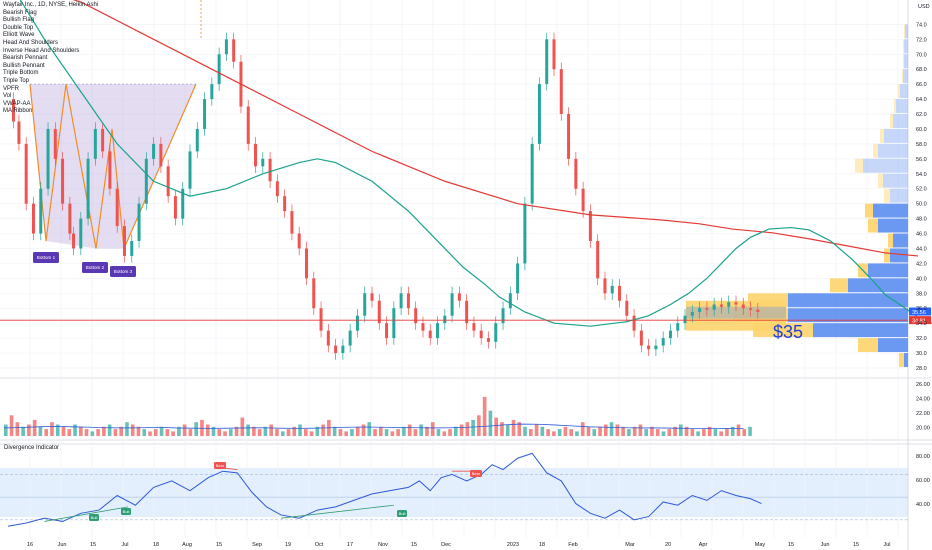  What do you see at coordinates (921, 294) in the screenshot?
I see `price-tick: 38.0` at bounding box center [921, 294].